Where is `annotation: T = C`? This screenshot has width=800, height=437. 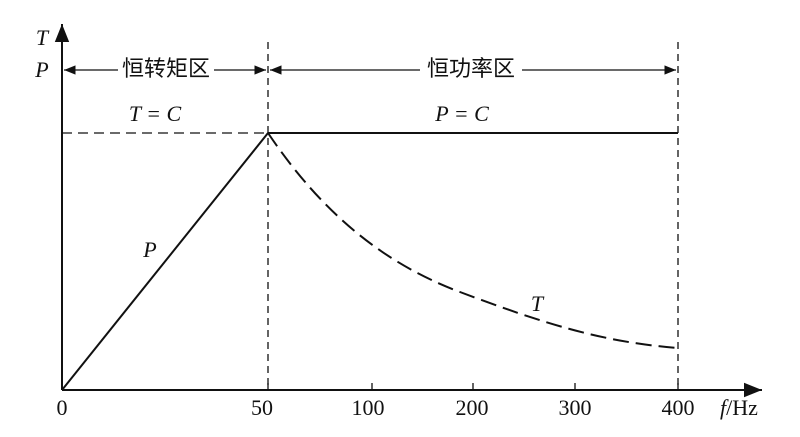 annotation: T = C is located at coordinates (155, 113).